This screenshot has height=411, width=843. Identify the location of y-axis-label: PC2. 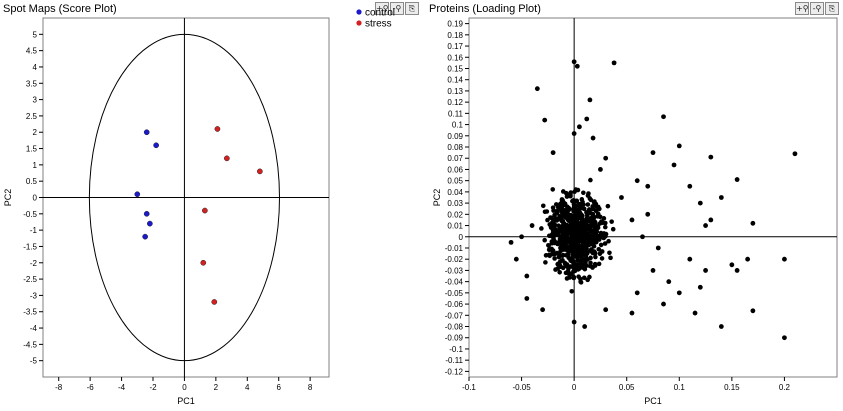
(8, 198).